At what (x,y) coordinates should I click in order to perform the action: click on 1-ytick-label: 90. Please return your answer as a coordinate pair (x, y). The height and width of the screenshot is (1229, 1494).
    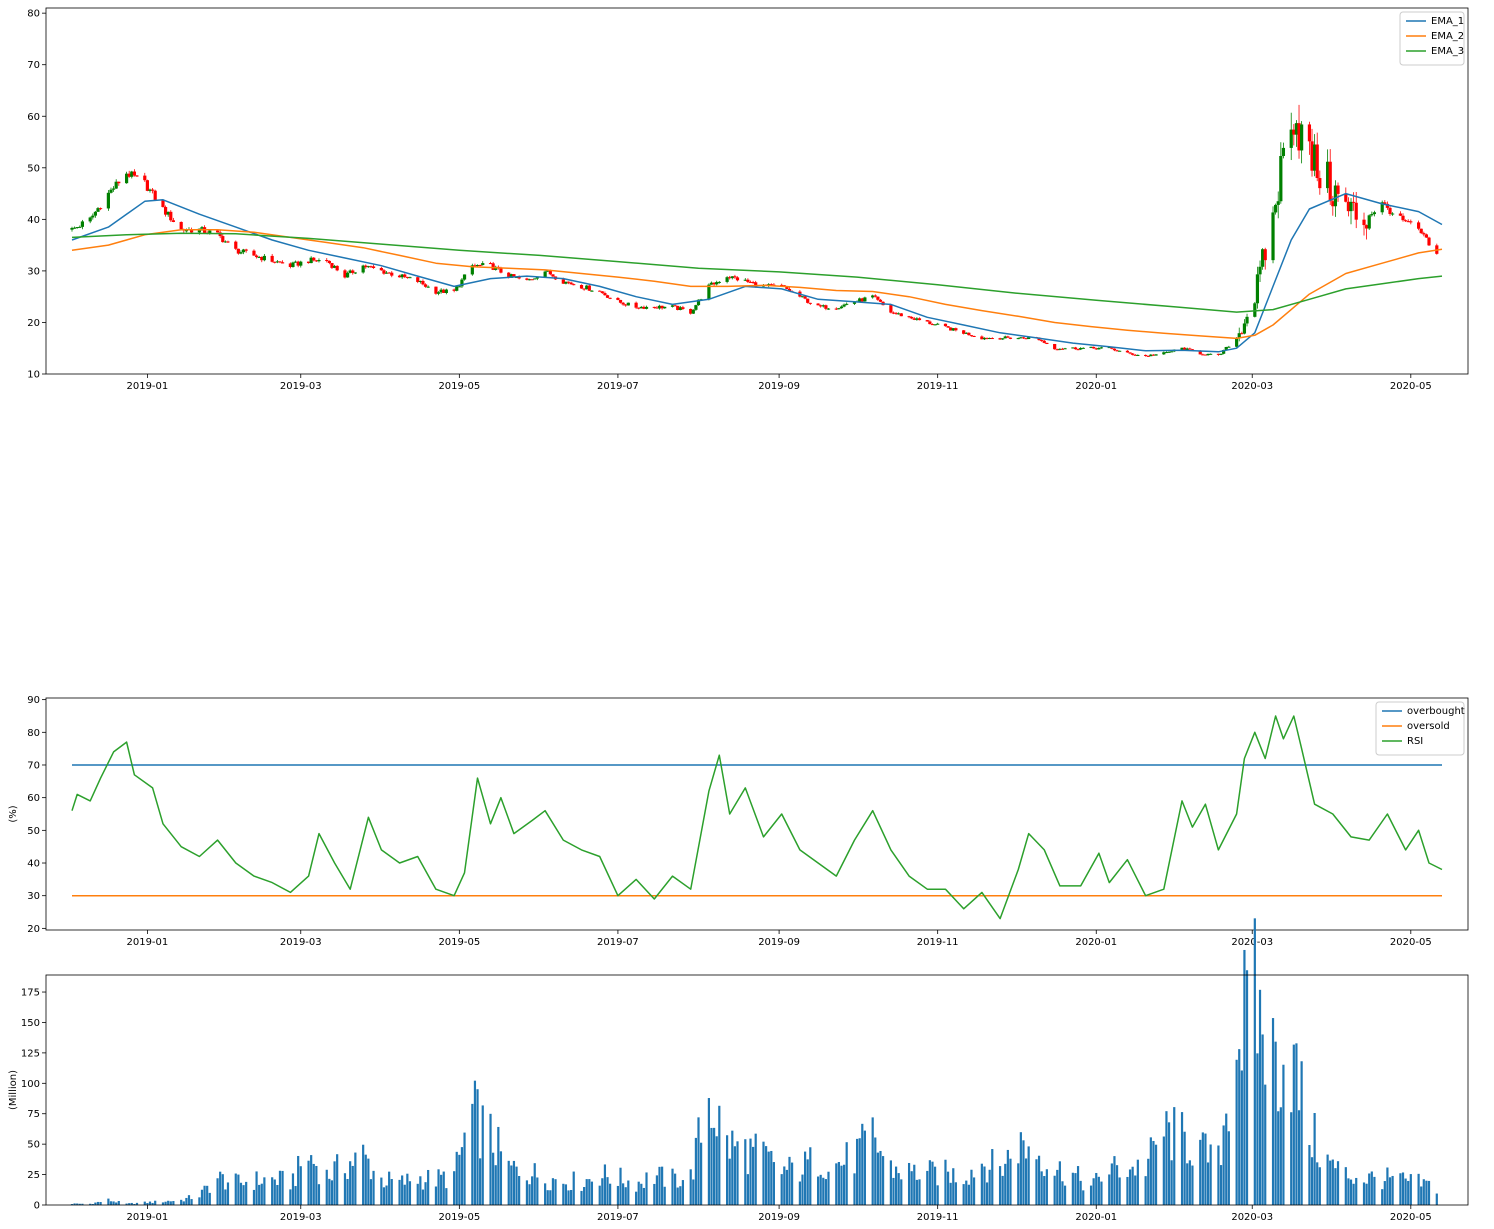
    Looking at the image, I should click on (33, 700).